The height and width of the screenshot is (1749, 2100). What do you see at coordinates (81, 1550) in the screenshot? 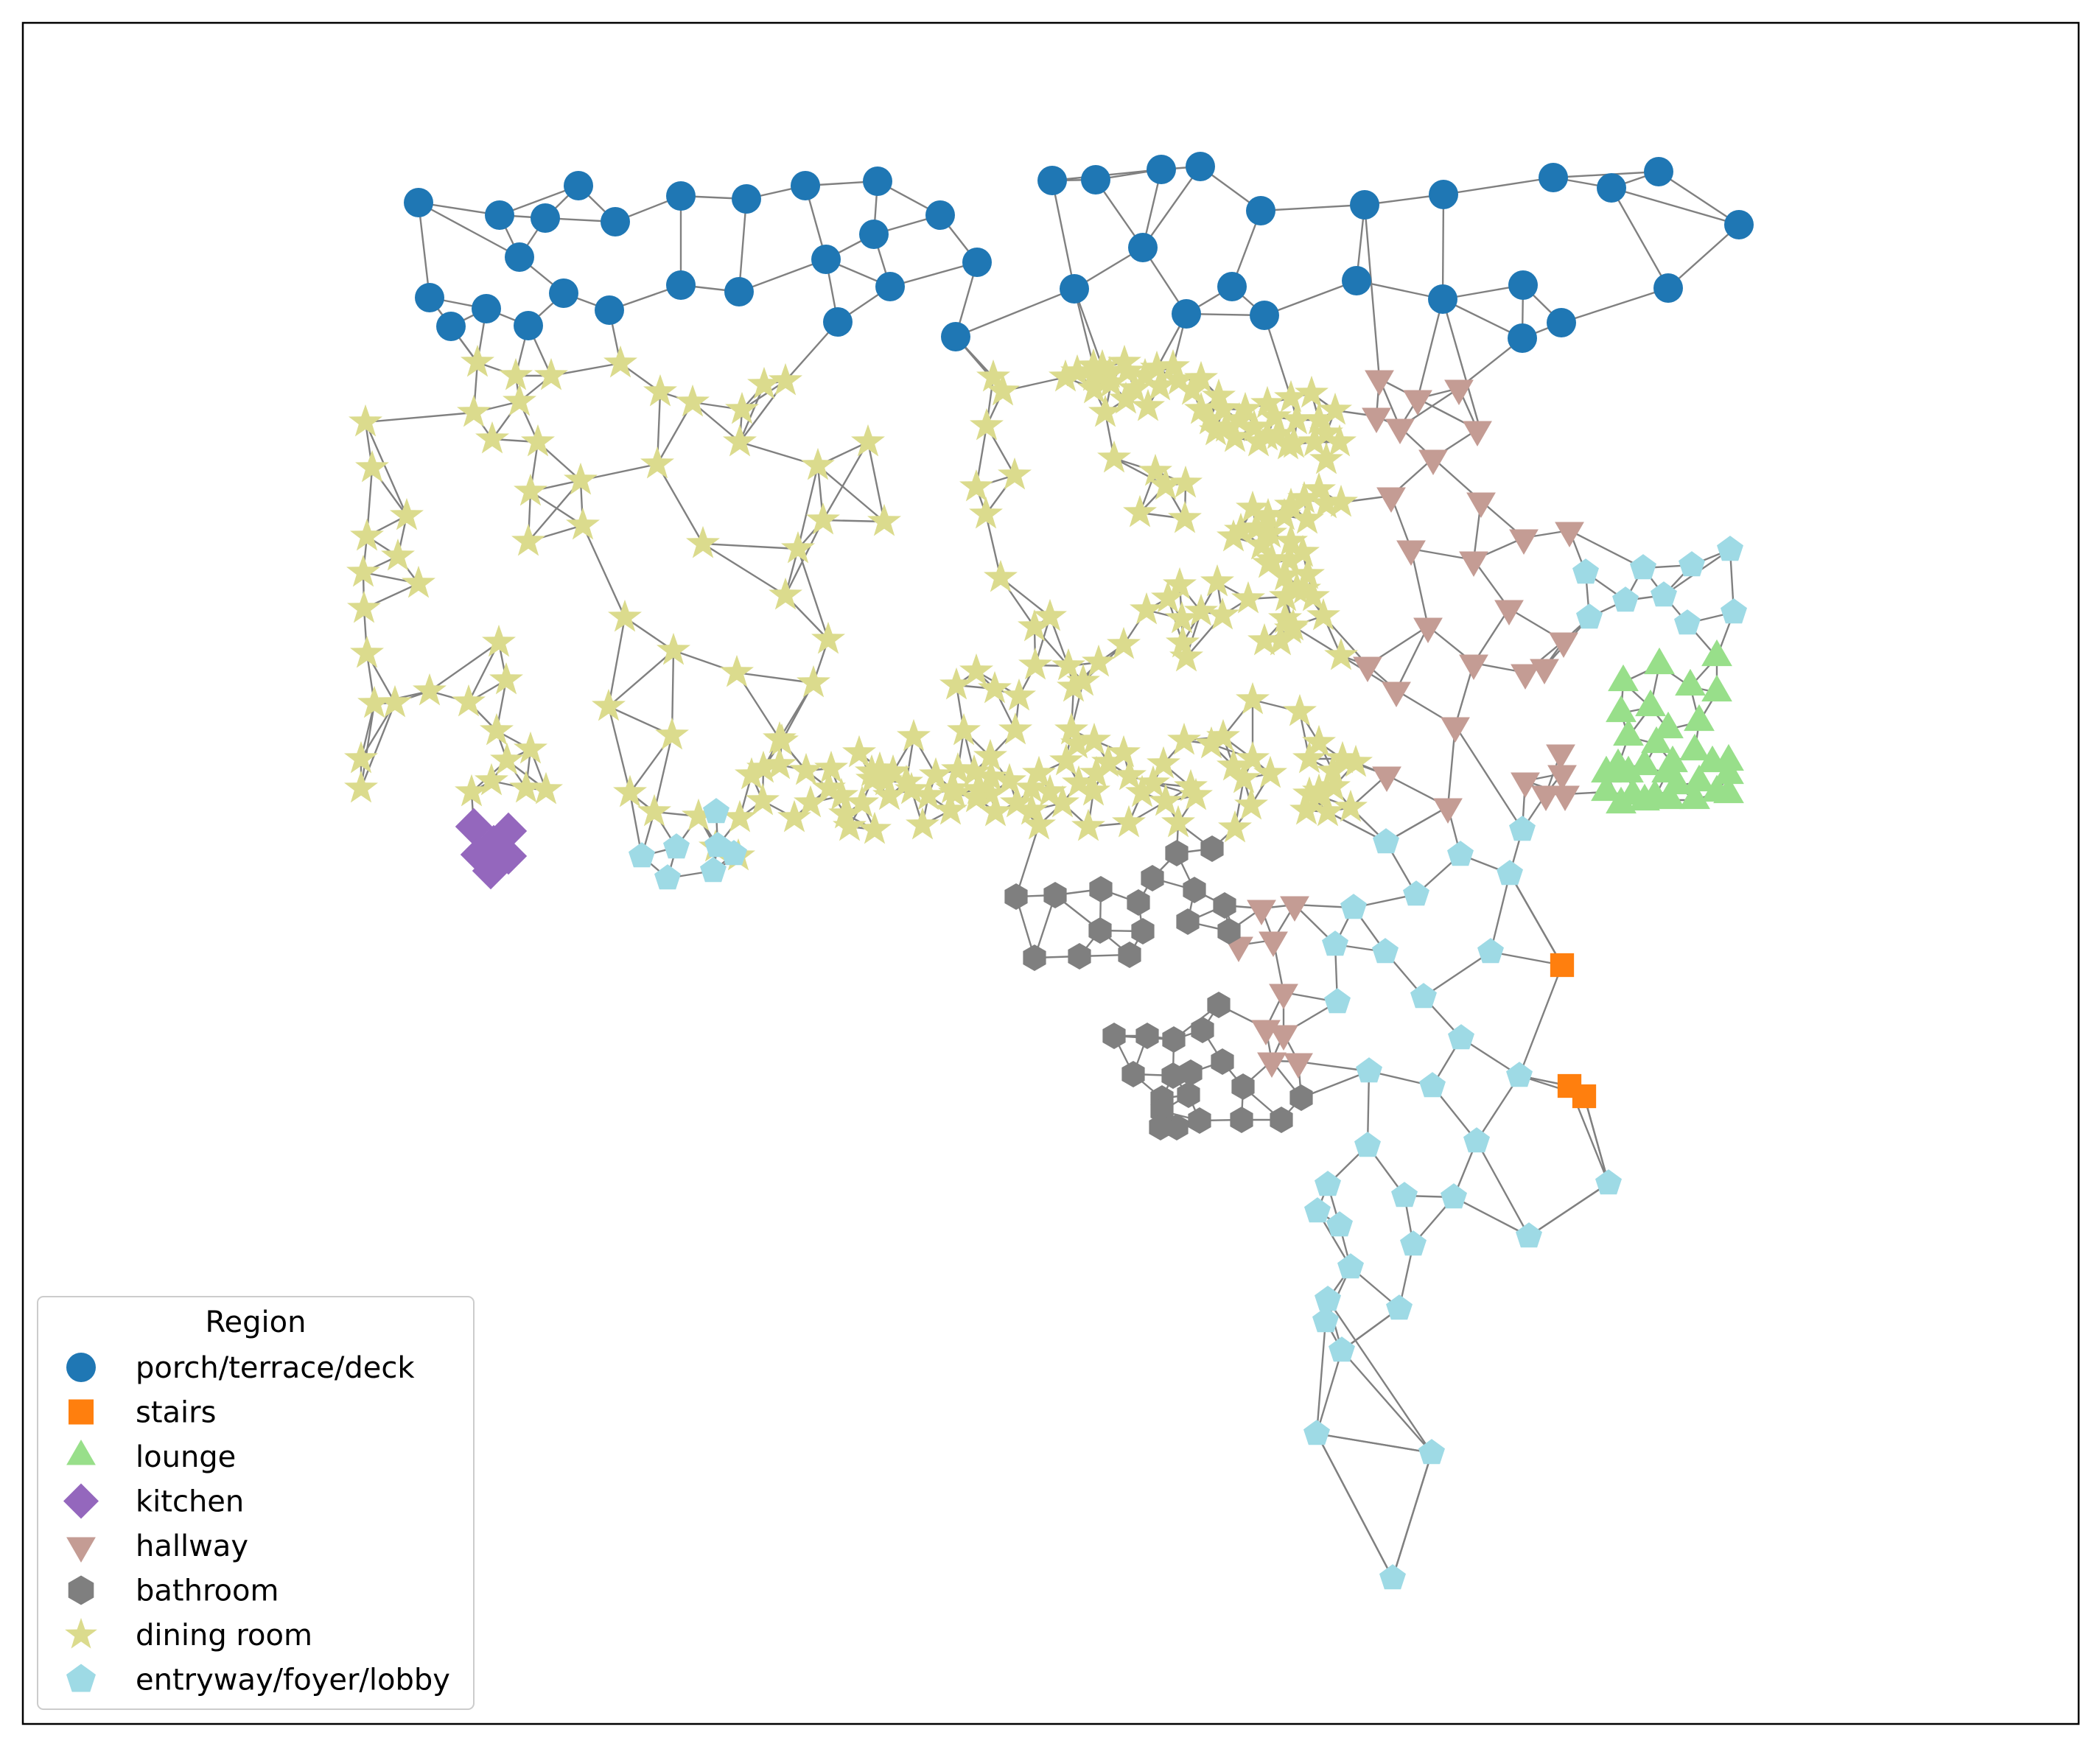
I see `legend-marker-triangle-down` at bounding box center [81, 1550].